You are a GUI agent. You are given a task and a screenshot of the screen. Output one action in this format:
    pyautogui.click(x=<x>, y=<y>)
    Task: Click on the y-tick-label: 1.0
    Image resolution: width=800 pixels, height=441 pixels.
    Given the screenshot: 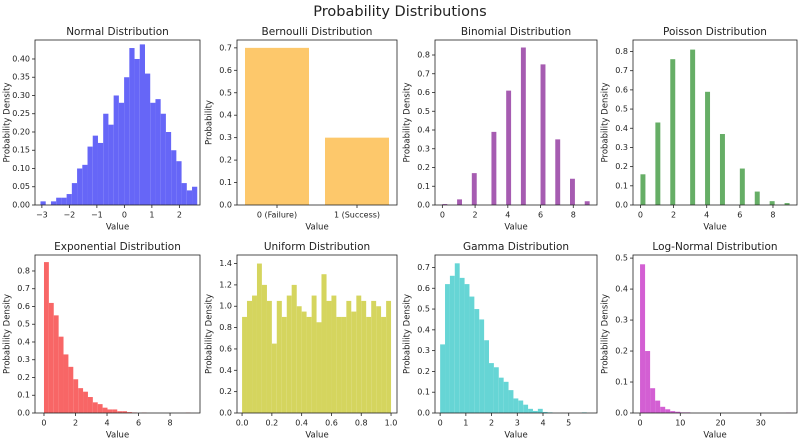 What is the action you would take?
    pyautogui.click(x=225, y=306)
    